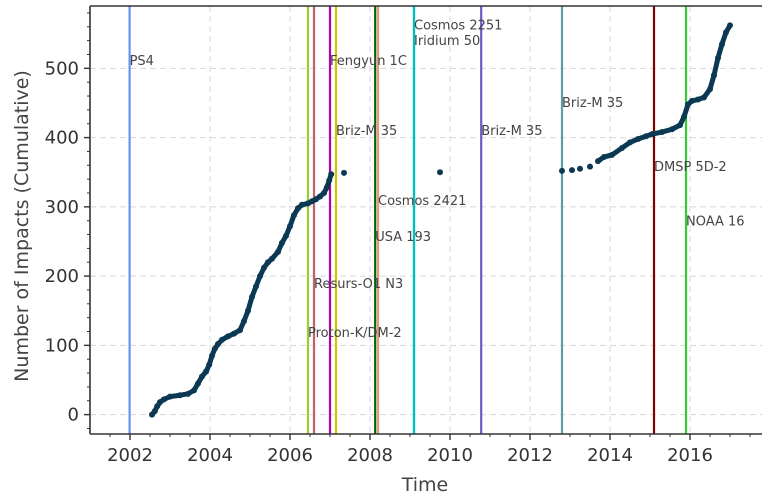 This screenshot has height=497, width=763. I want to click on x-tick-label: 2012, so click(530, 455).